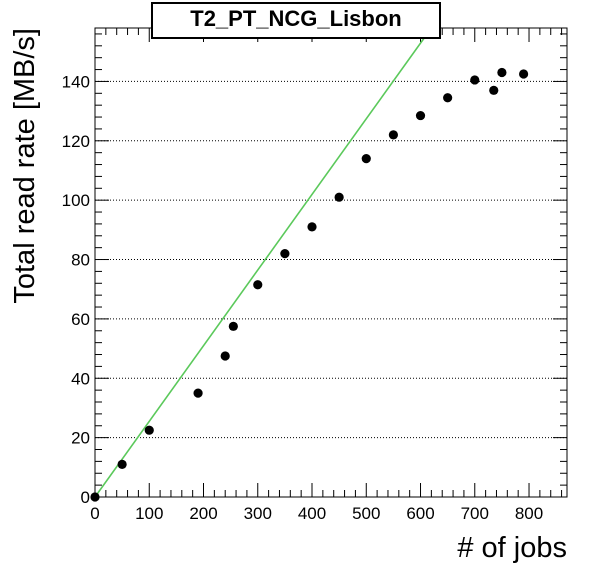  I want to click on y-tick-labels: 0 20 40 60 80 100 120 140, so click(76, 289).